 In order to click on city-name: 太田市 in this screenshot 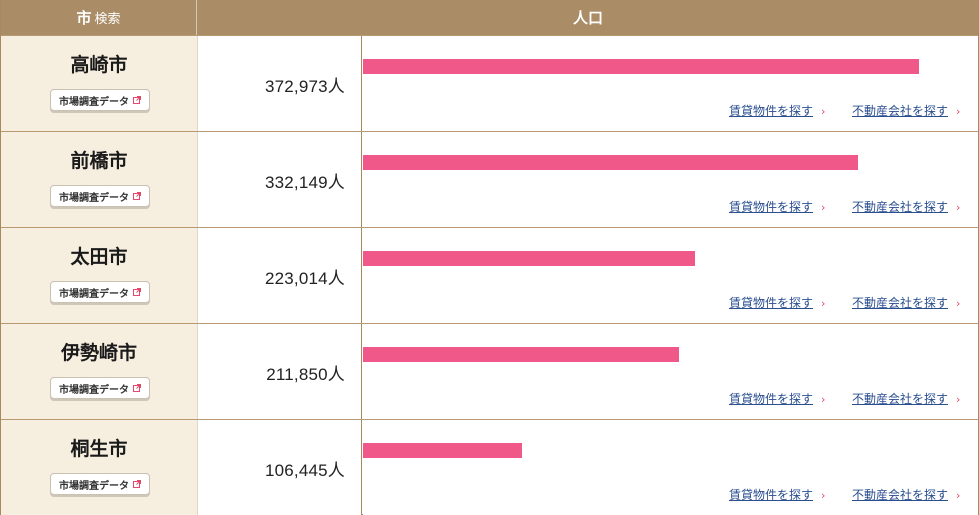, I will do `click(99, 257)`.